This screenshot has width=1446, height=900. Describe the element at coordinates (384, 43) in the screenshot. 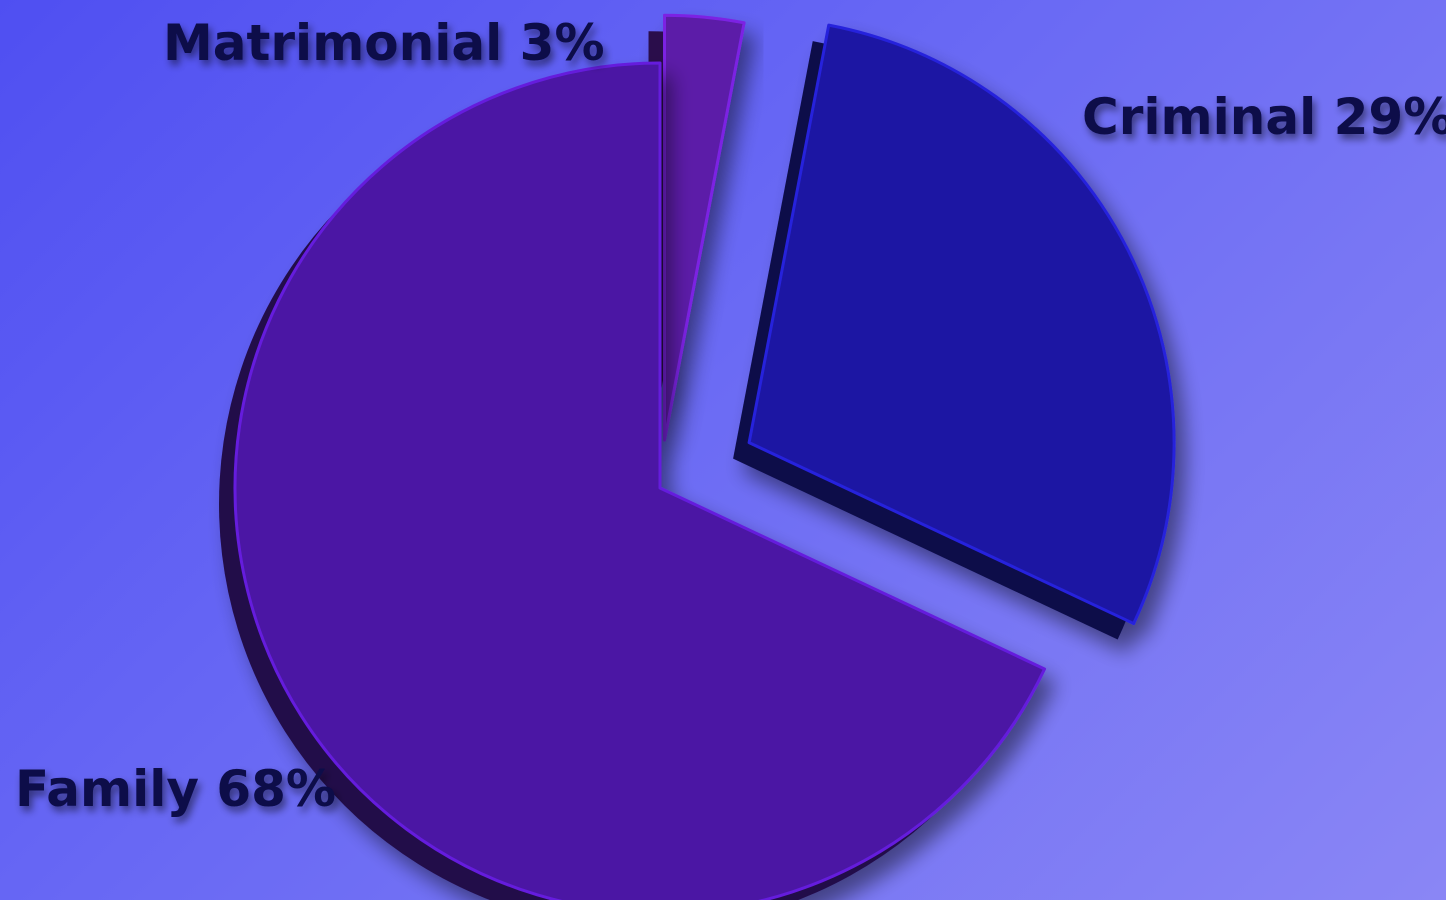

I see `slice-label-matrimonial: Matrimonial 3%` at that location.